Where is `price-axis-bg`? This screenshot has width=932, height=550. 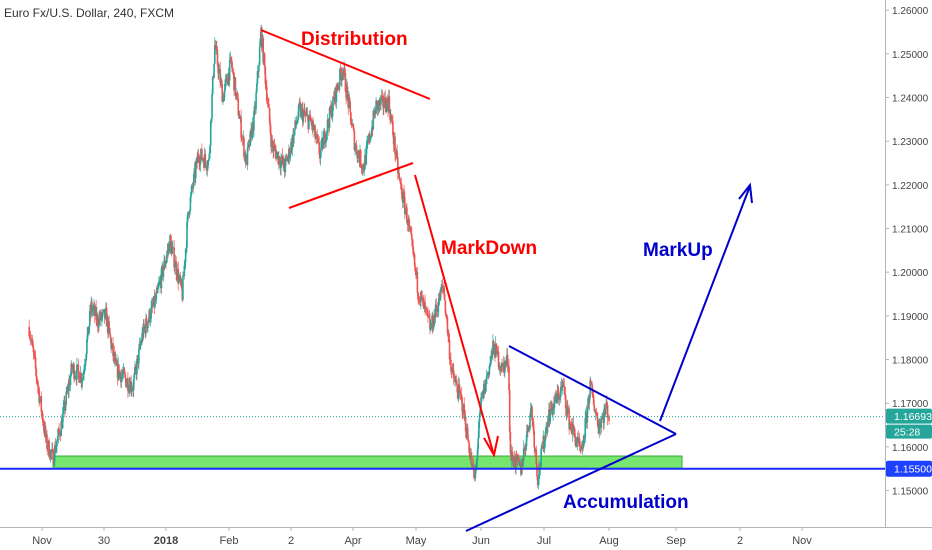
price-axis-bg is located at coordinates (908, 275).